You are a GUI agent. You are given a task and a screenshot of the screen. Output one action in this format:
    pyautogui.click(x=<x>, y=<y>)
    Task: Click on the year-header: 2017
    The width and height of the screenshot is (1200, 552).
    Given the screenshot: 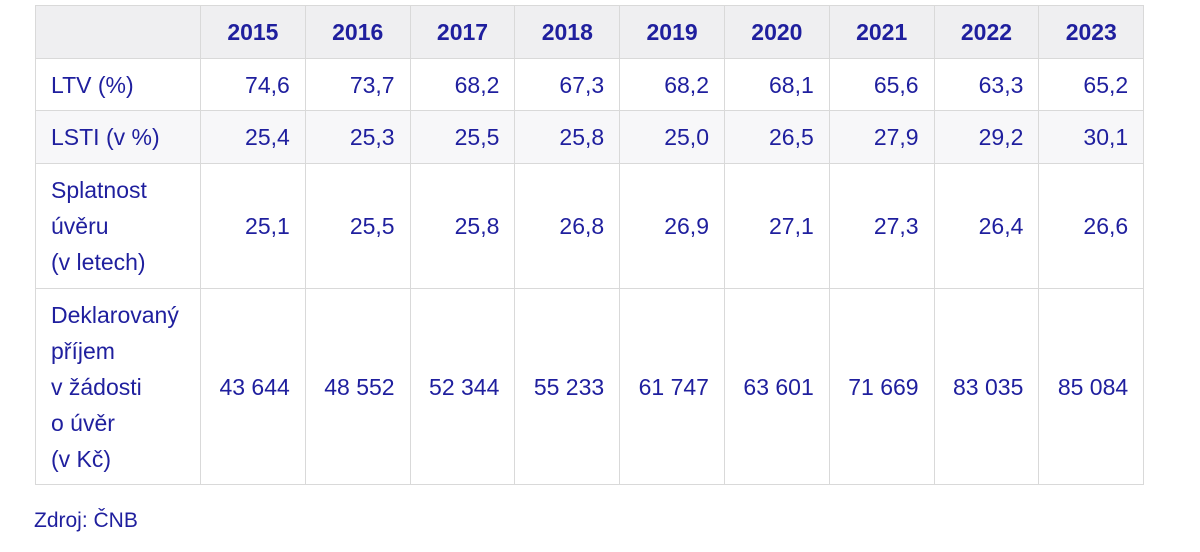 What is the action you would take?
    pyautogui.click(x=462, y=32)
    